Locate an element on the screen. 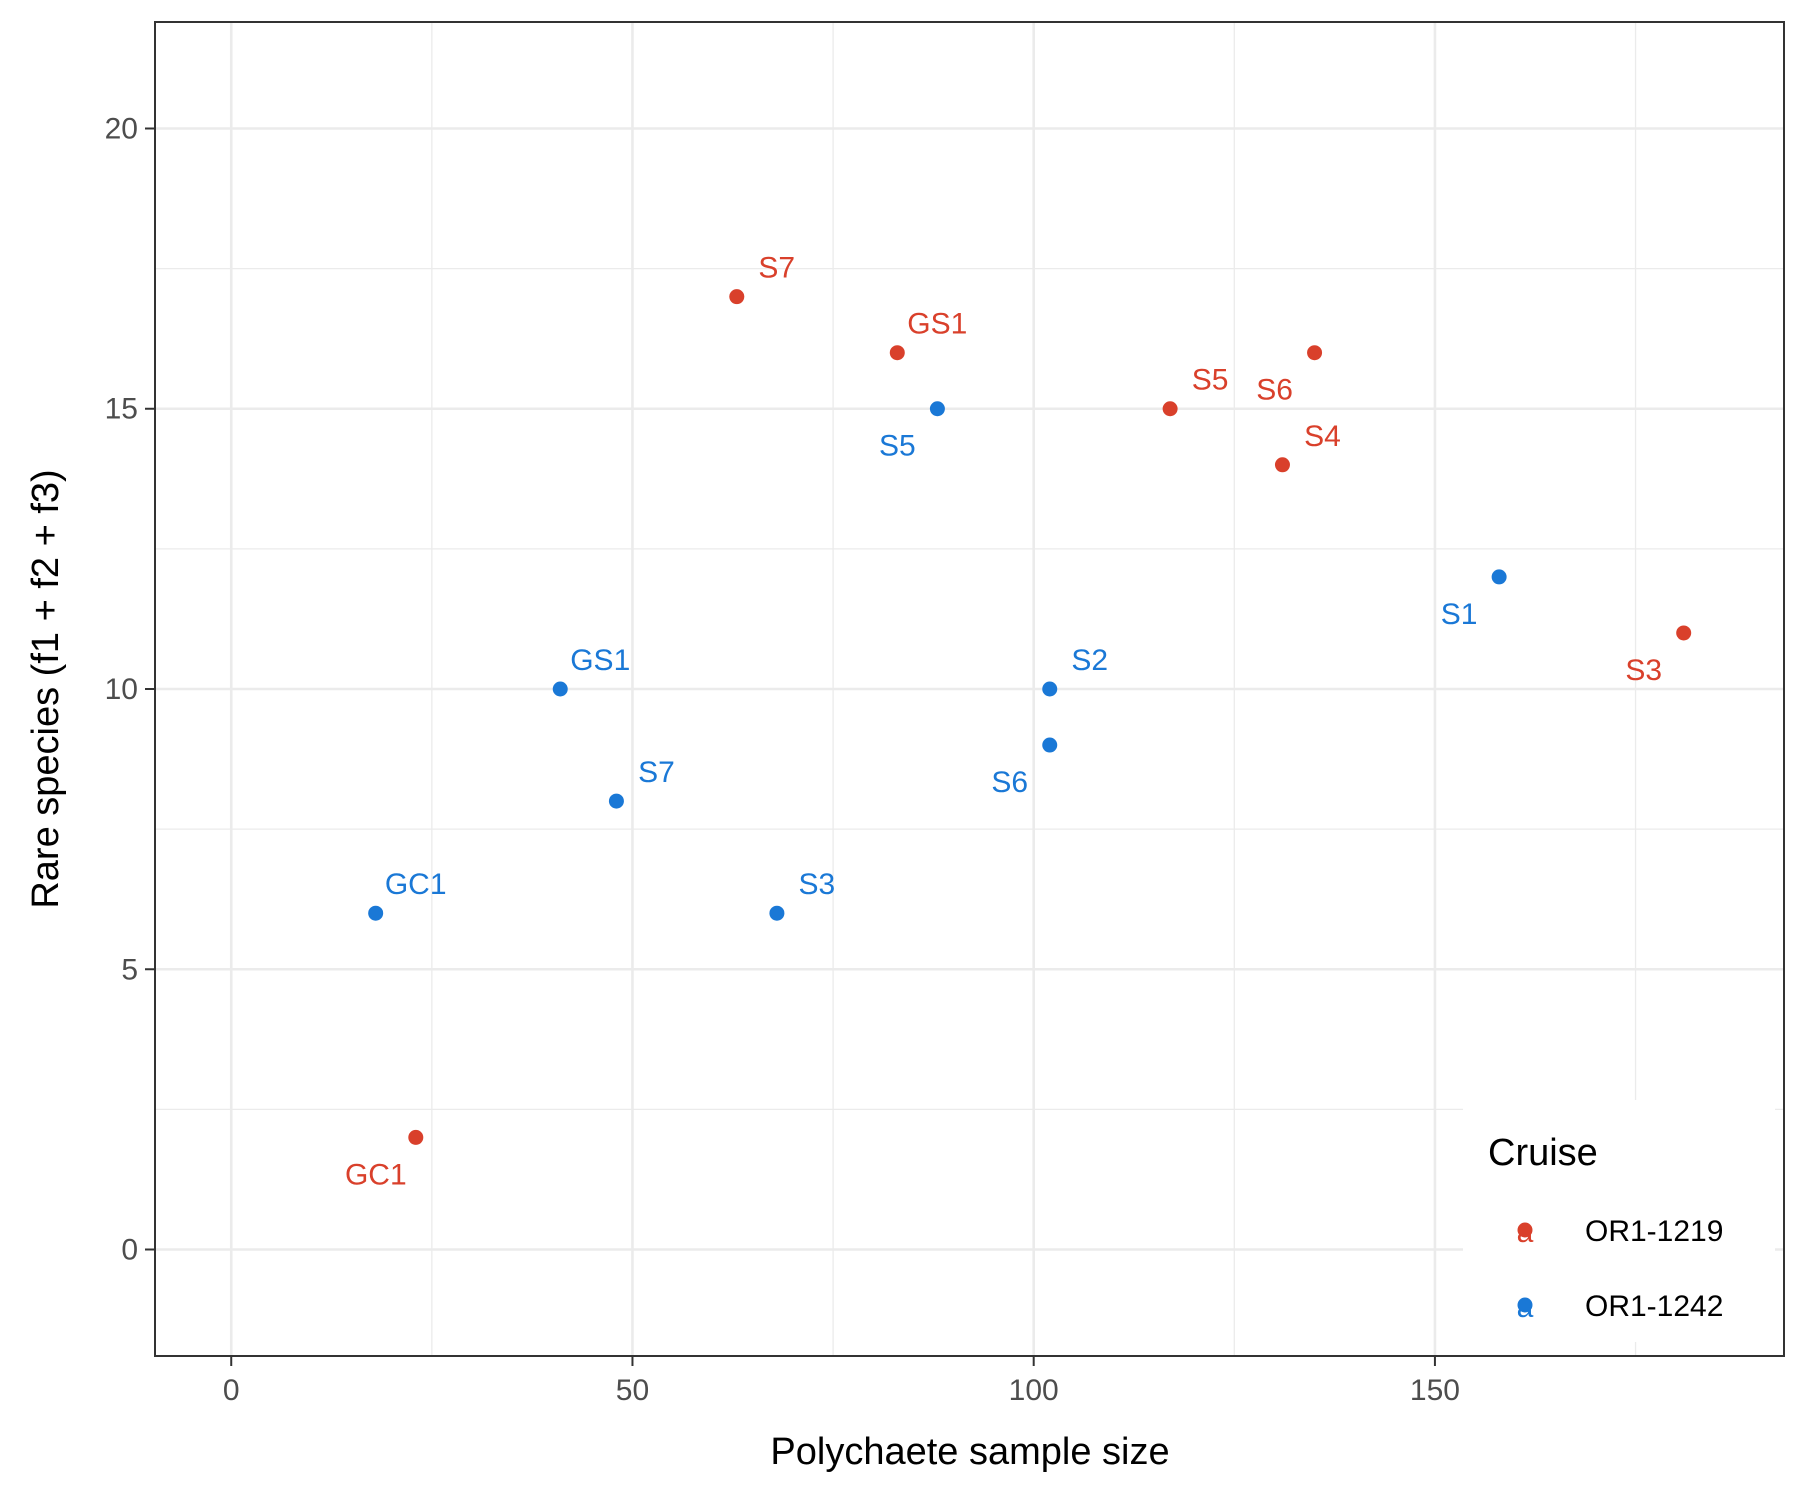  point-label: S2 is located at coordinates (1089, 660).